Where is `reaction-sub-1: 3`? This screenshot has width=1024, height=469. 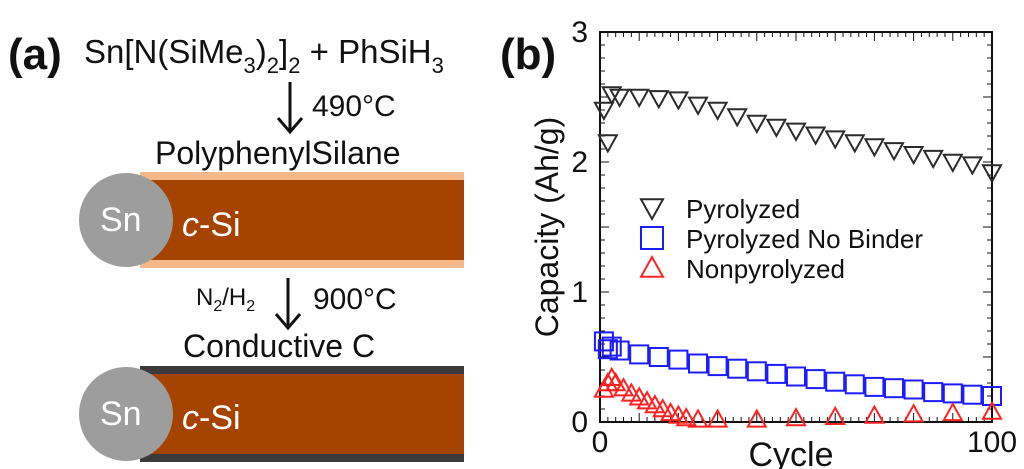 reaction-sub-1: 3 is located at coordinates (249, 65).